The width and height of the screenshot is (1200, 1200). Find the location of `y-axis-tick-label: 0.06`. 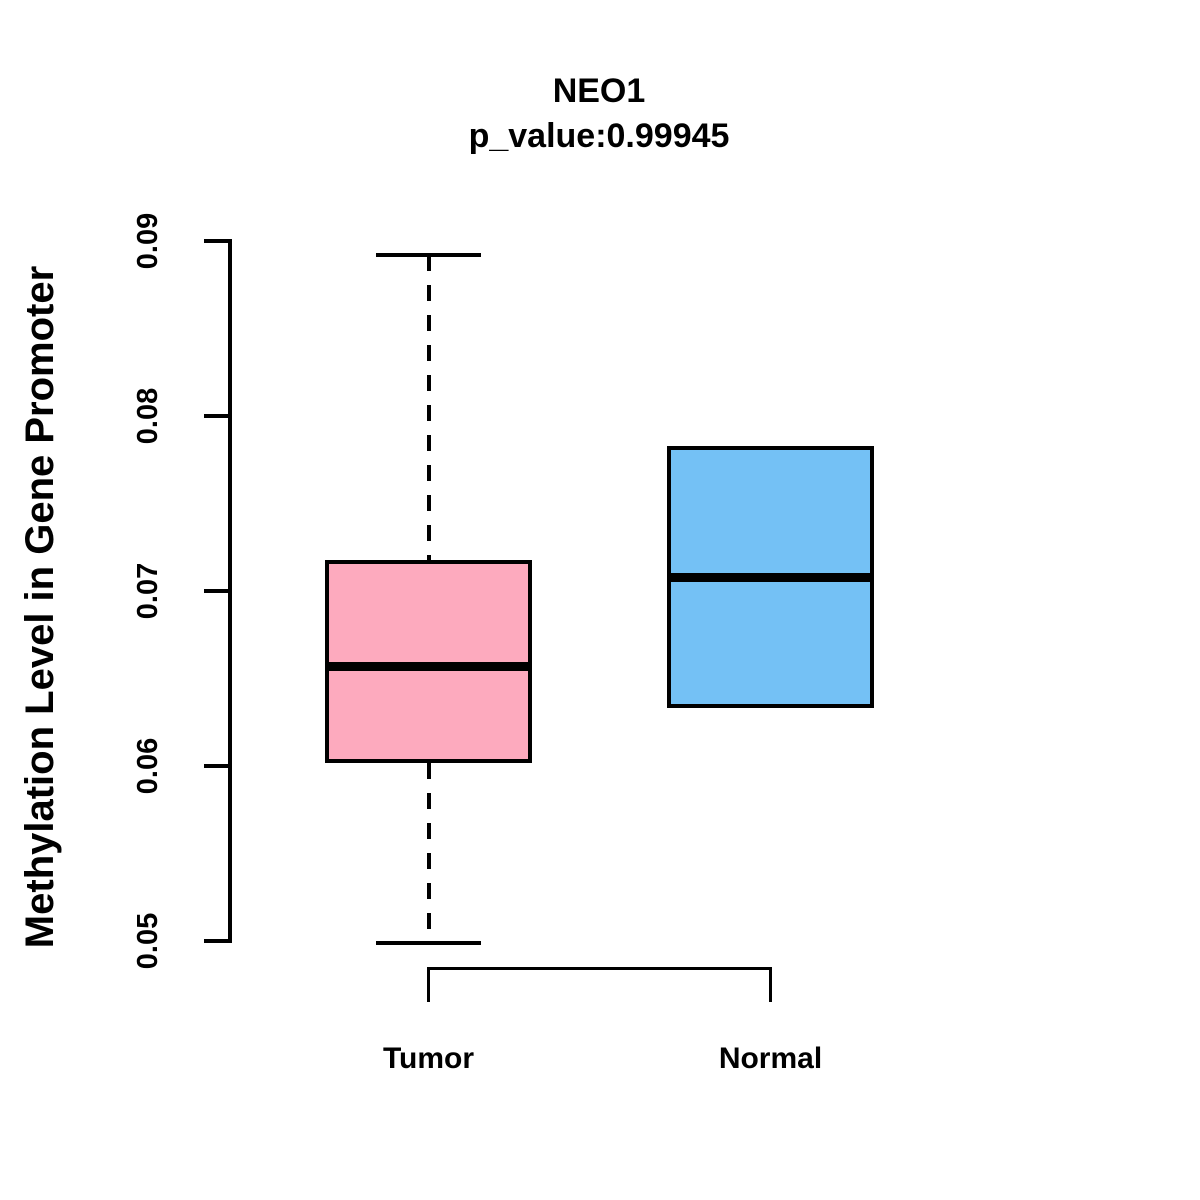

y-axis-tick-label: 0.06 is located at coordinates (147, 766).